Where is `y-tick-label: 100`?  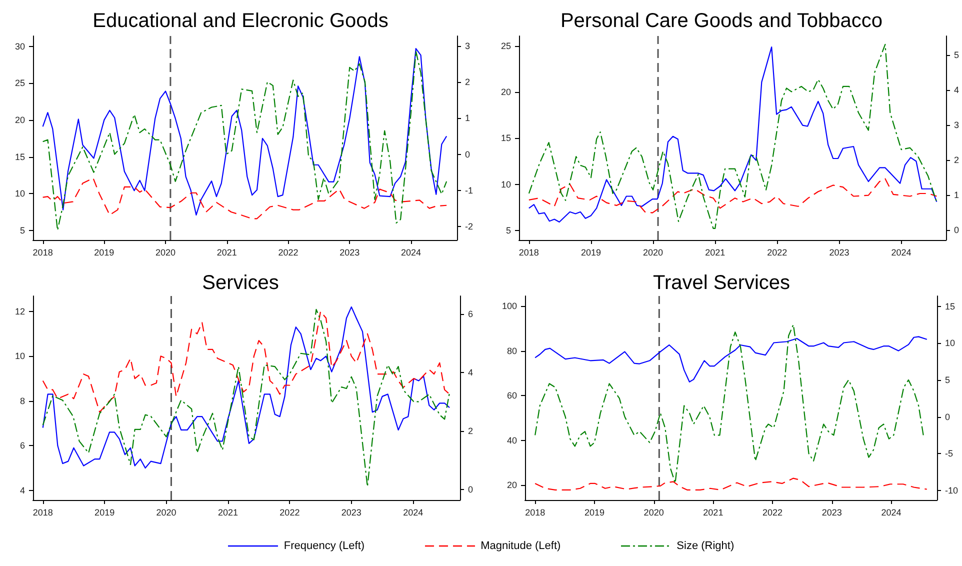
y-tick-label: 100 is located at coordinates (509, 306).